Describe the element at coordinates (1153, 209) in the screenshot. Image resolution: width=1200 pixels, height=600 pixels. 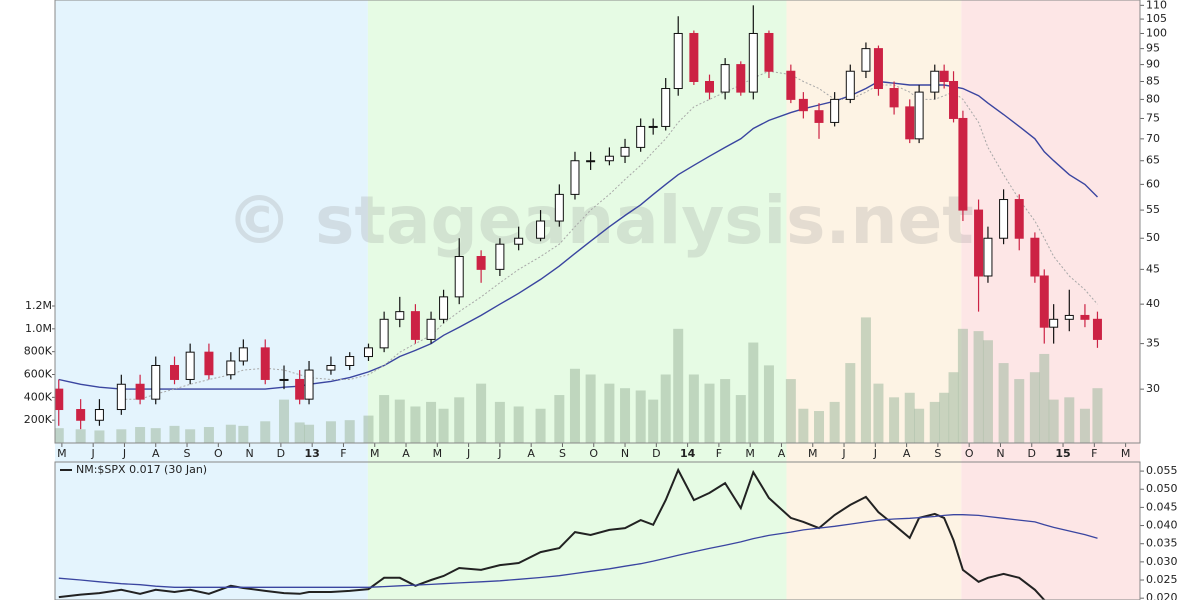
I see `y-tick-label: 55` at that location.